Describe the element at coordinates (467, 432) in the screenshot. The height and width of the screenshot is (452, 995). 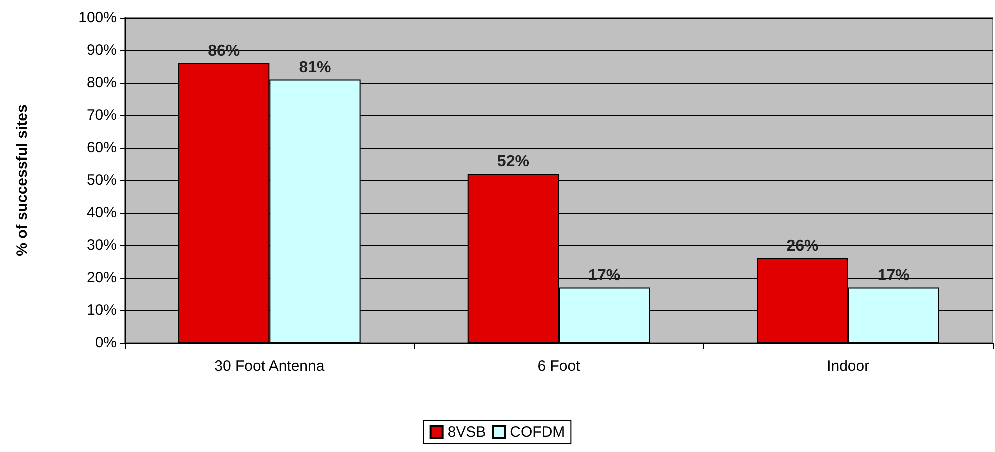
I see `legend-label: 8VSB` at that location.